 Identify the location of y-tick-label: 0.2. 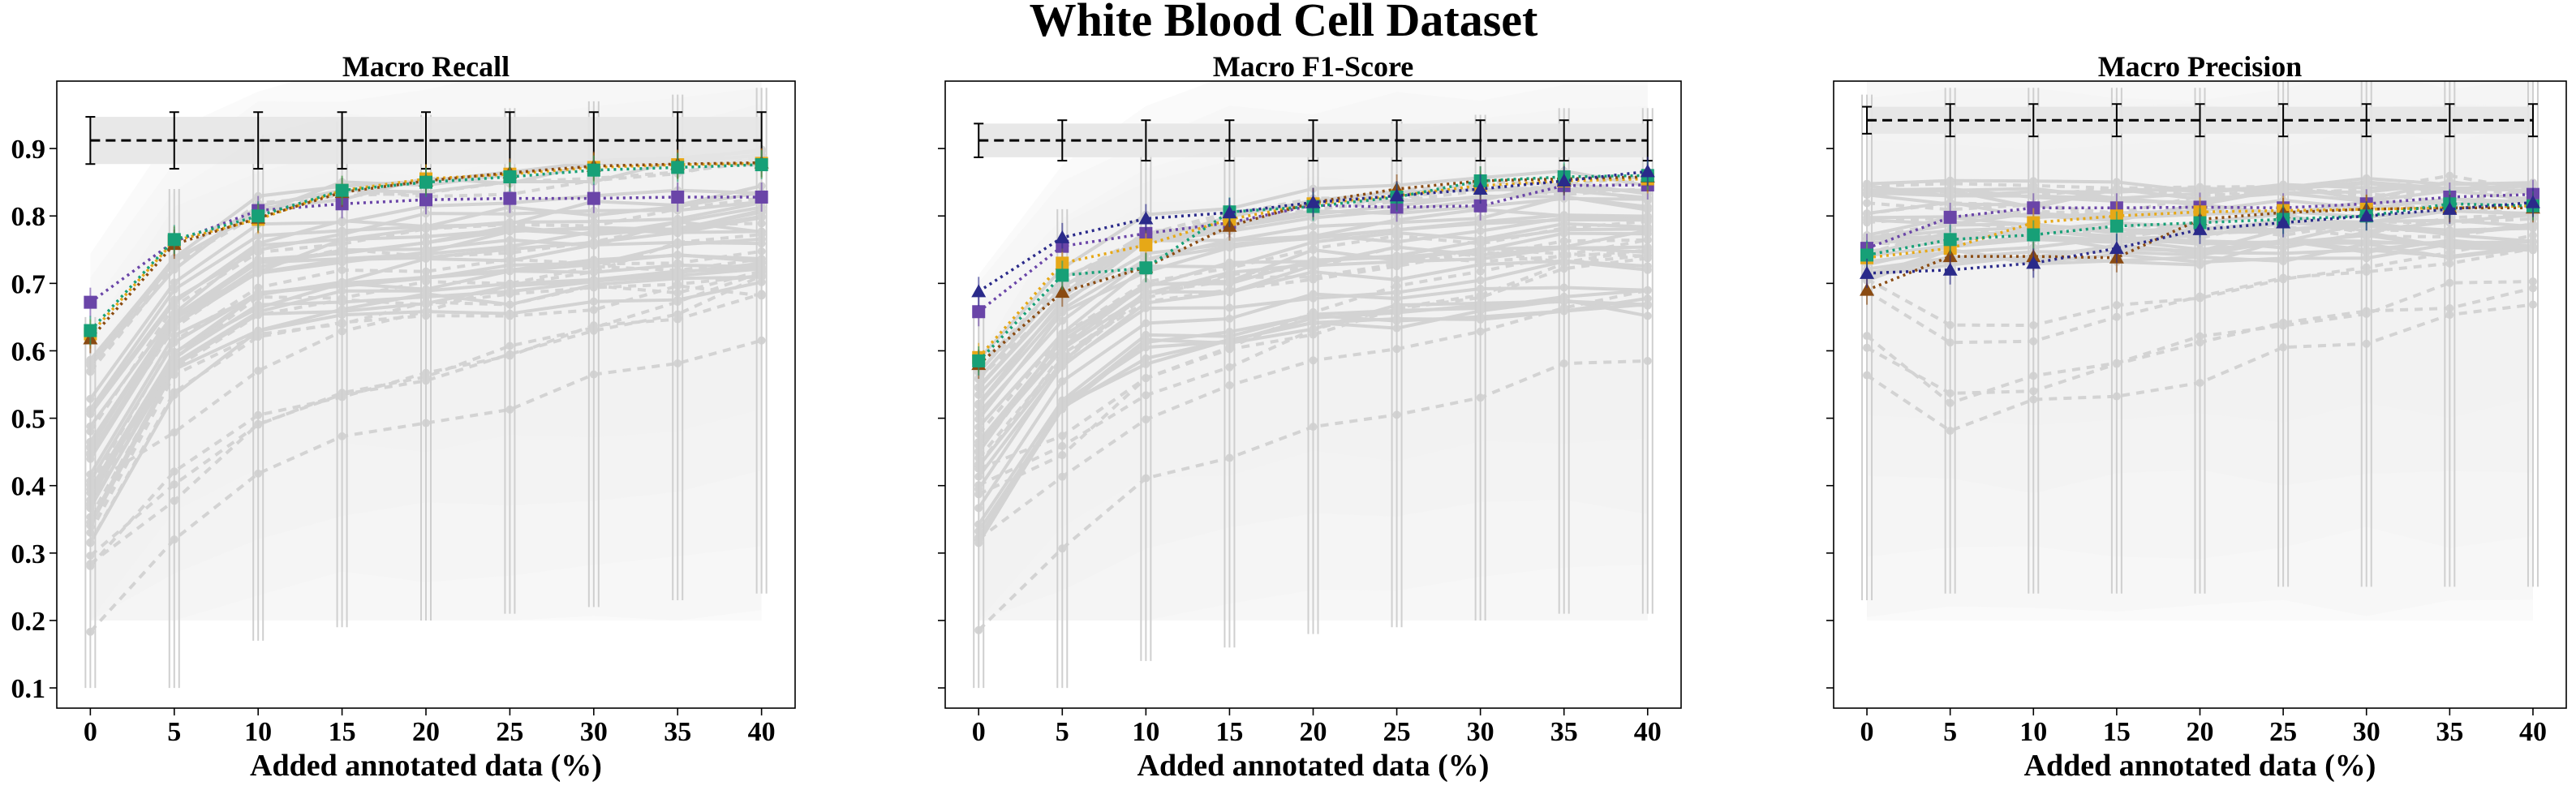
(29, 622).